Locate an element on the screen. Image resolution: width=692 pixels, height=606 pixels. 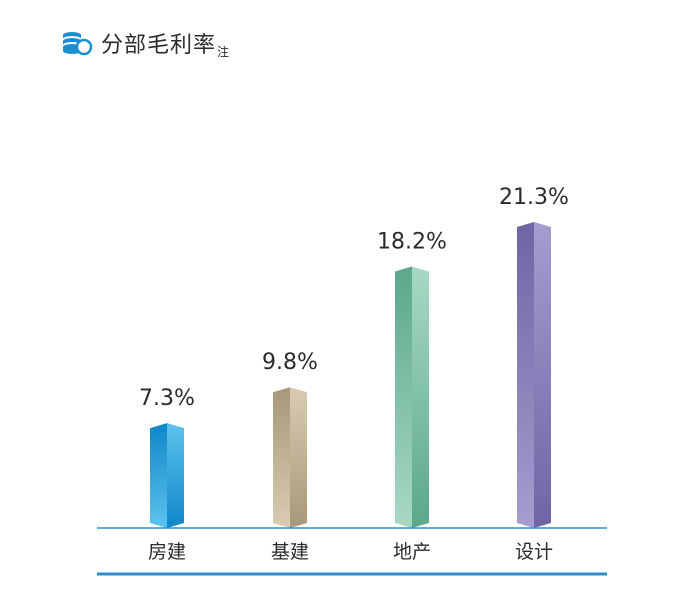
data-label: 18.2% is located at coordinates (412, 242).